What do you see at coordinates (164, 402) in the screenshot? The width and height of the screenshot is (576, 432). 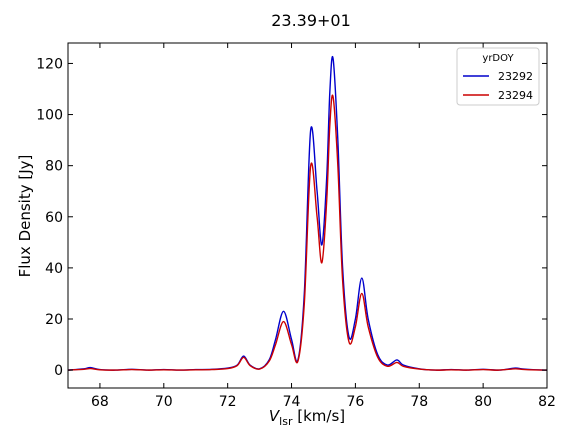 I see `x-tick-label: 70` at bounding box center [164, 402].